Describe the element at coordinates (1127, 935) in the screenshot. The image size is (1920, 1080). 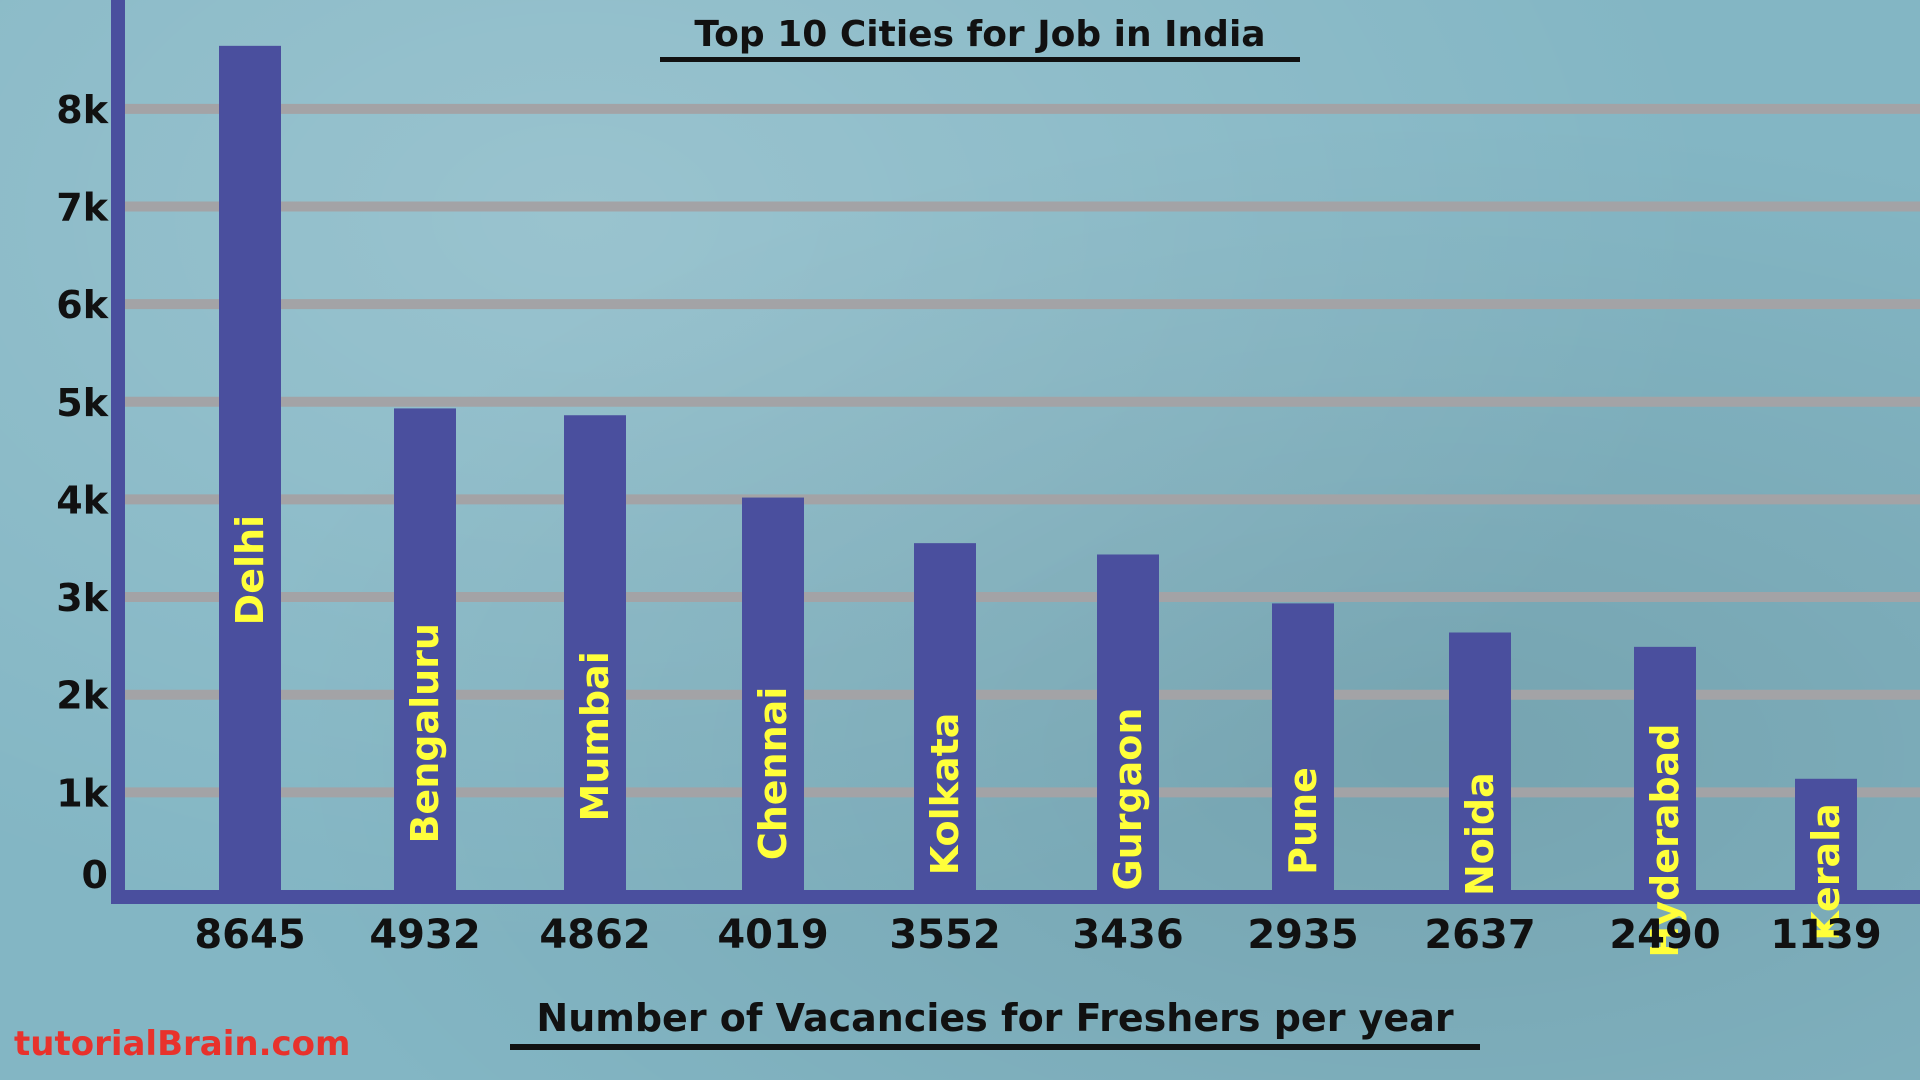
I see `value-label: 3436` at that location.